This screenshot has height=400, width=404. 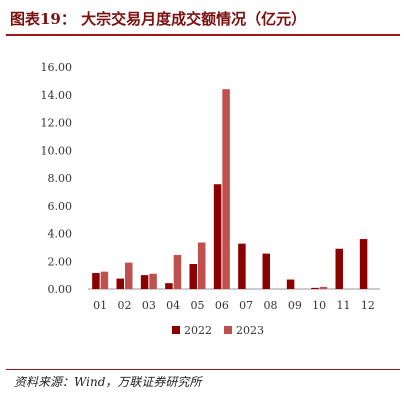 I want to click on y-tick-label: 16.00, so click(x=57, y=67).